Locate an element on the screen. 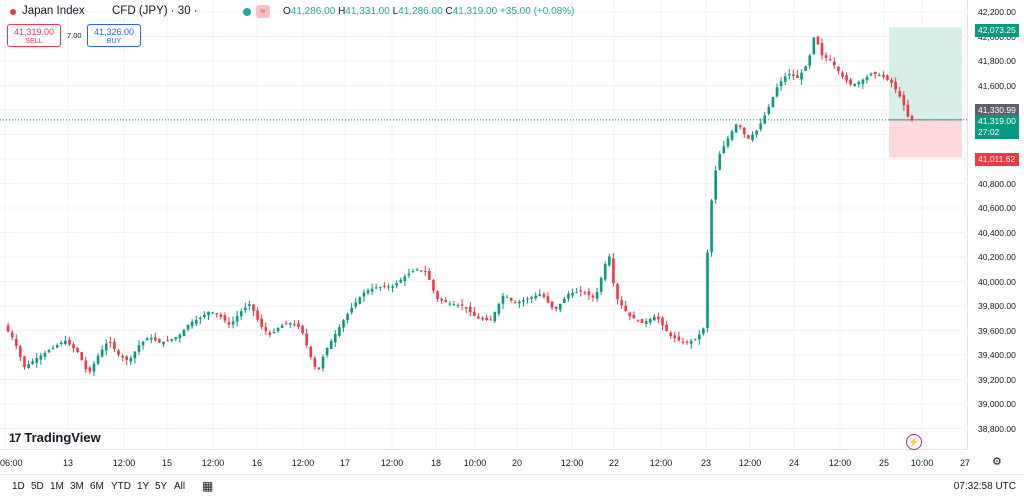 This screenshot has width=1024, height=500. range-button-6m: 6M is located at coordinates (97, 486).